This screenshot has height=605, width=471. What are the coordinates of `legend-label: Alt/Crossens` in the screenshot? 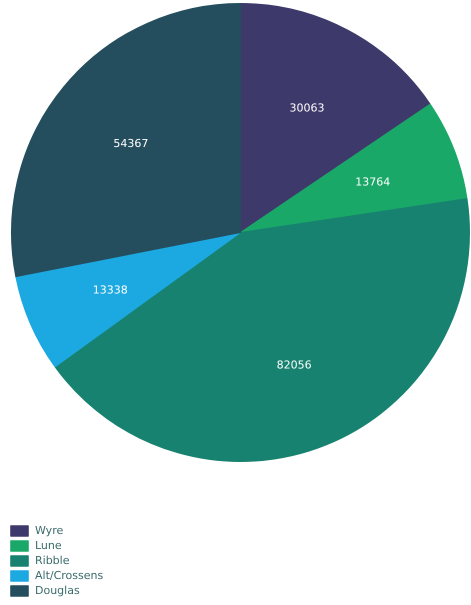 It's located at (69, 575).